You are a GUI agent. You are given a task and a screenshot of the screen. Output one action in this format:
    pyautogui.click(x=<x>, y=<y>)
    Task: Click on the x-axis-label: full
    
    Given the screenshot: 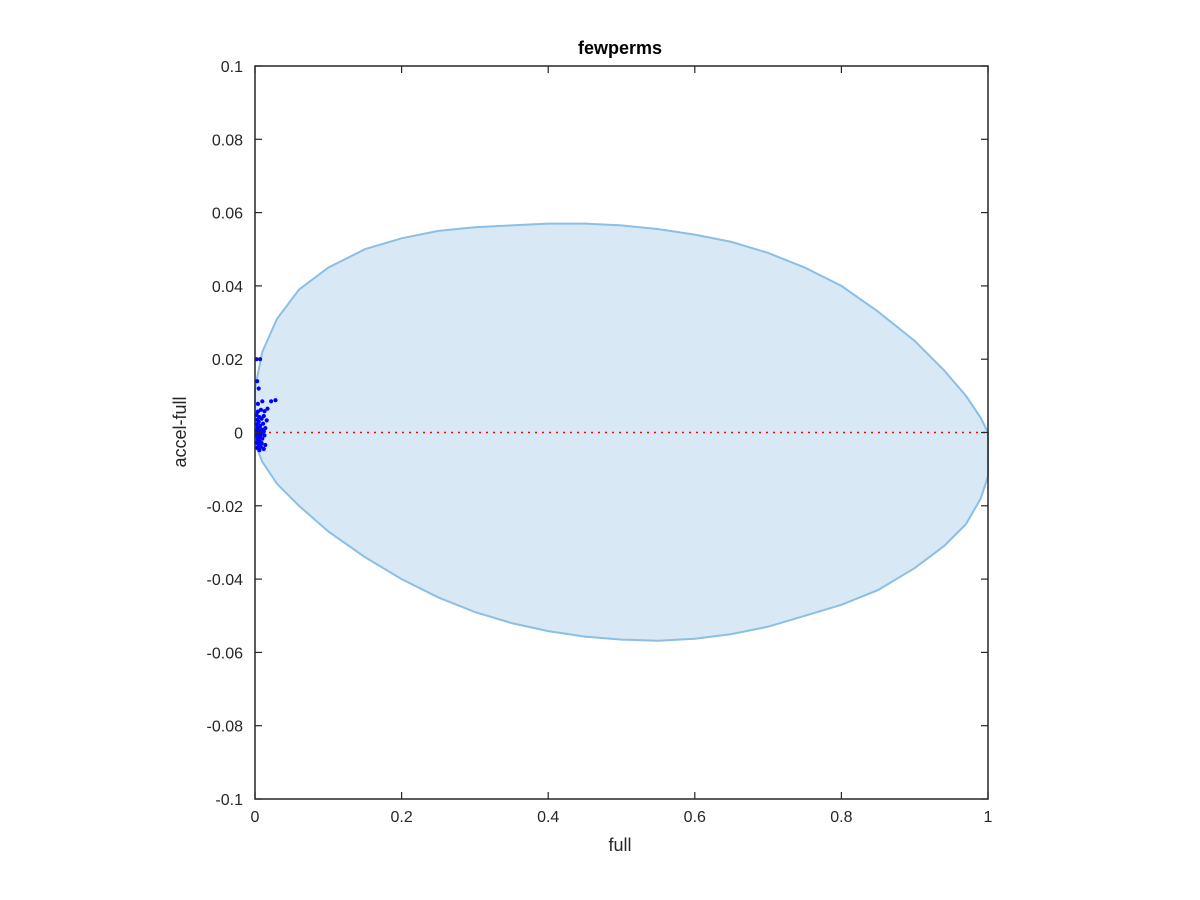 What is the action you would take?
    pyautogui.click(x=619, y=845)
    